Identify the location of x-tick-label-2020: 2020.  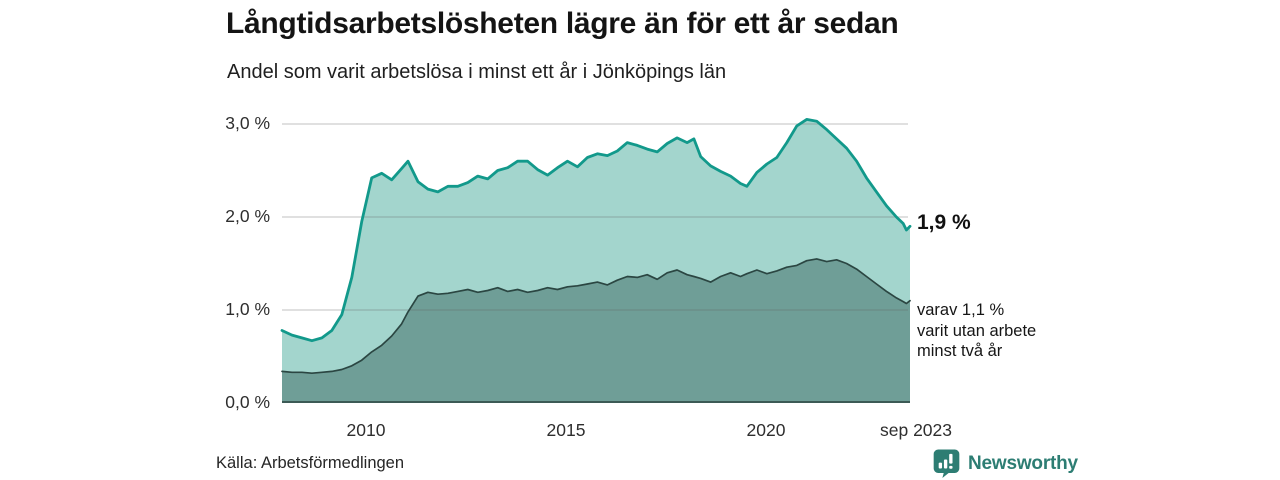
(766, 430).